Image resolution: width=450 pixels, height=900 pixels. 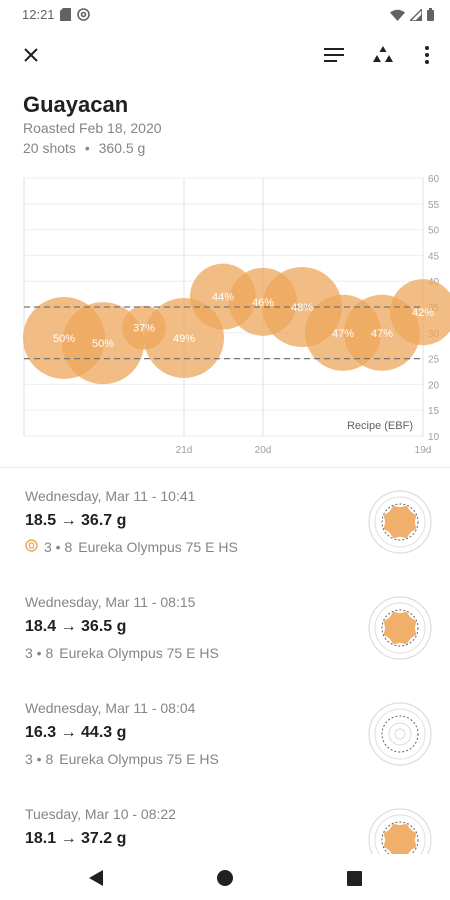 I want to click on y-tick-label: 55, so click(x=434, y=205).